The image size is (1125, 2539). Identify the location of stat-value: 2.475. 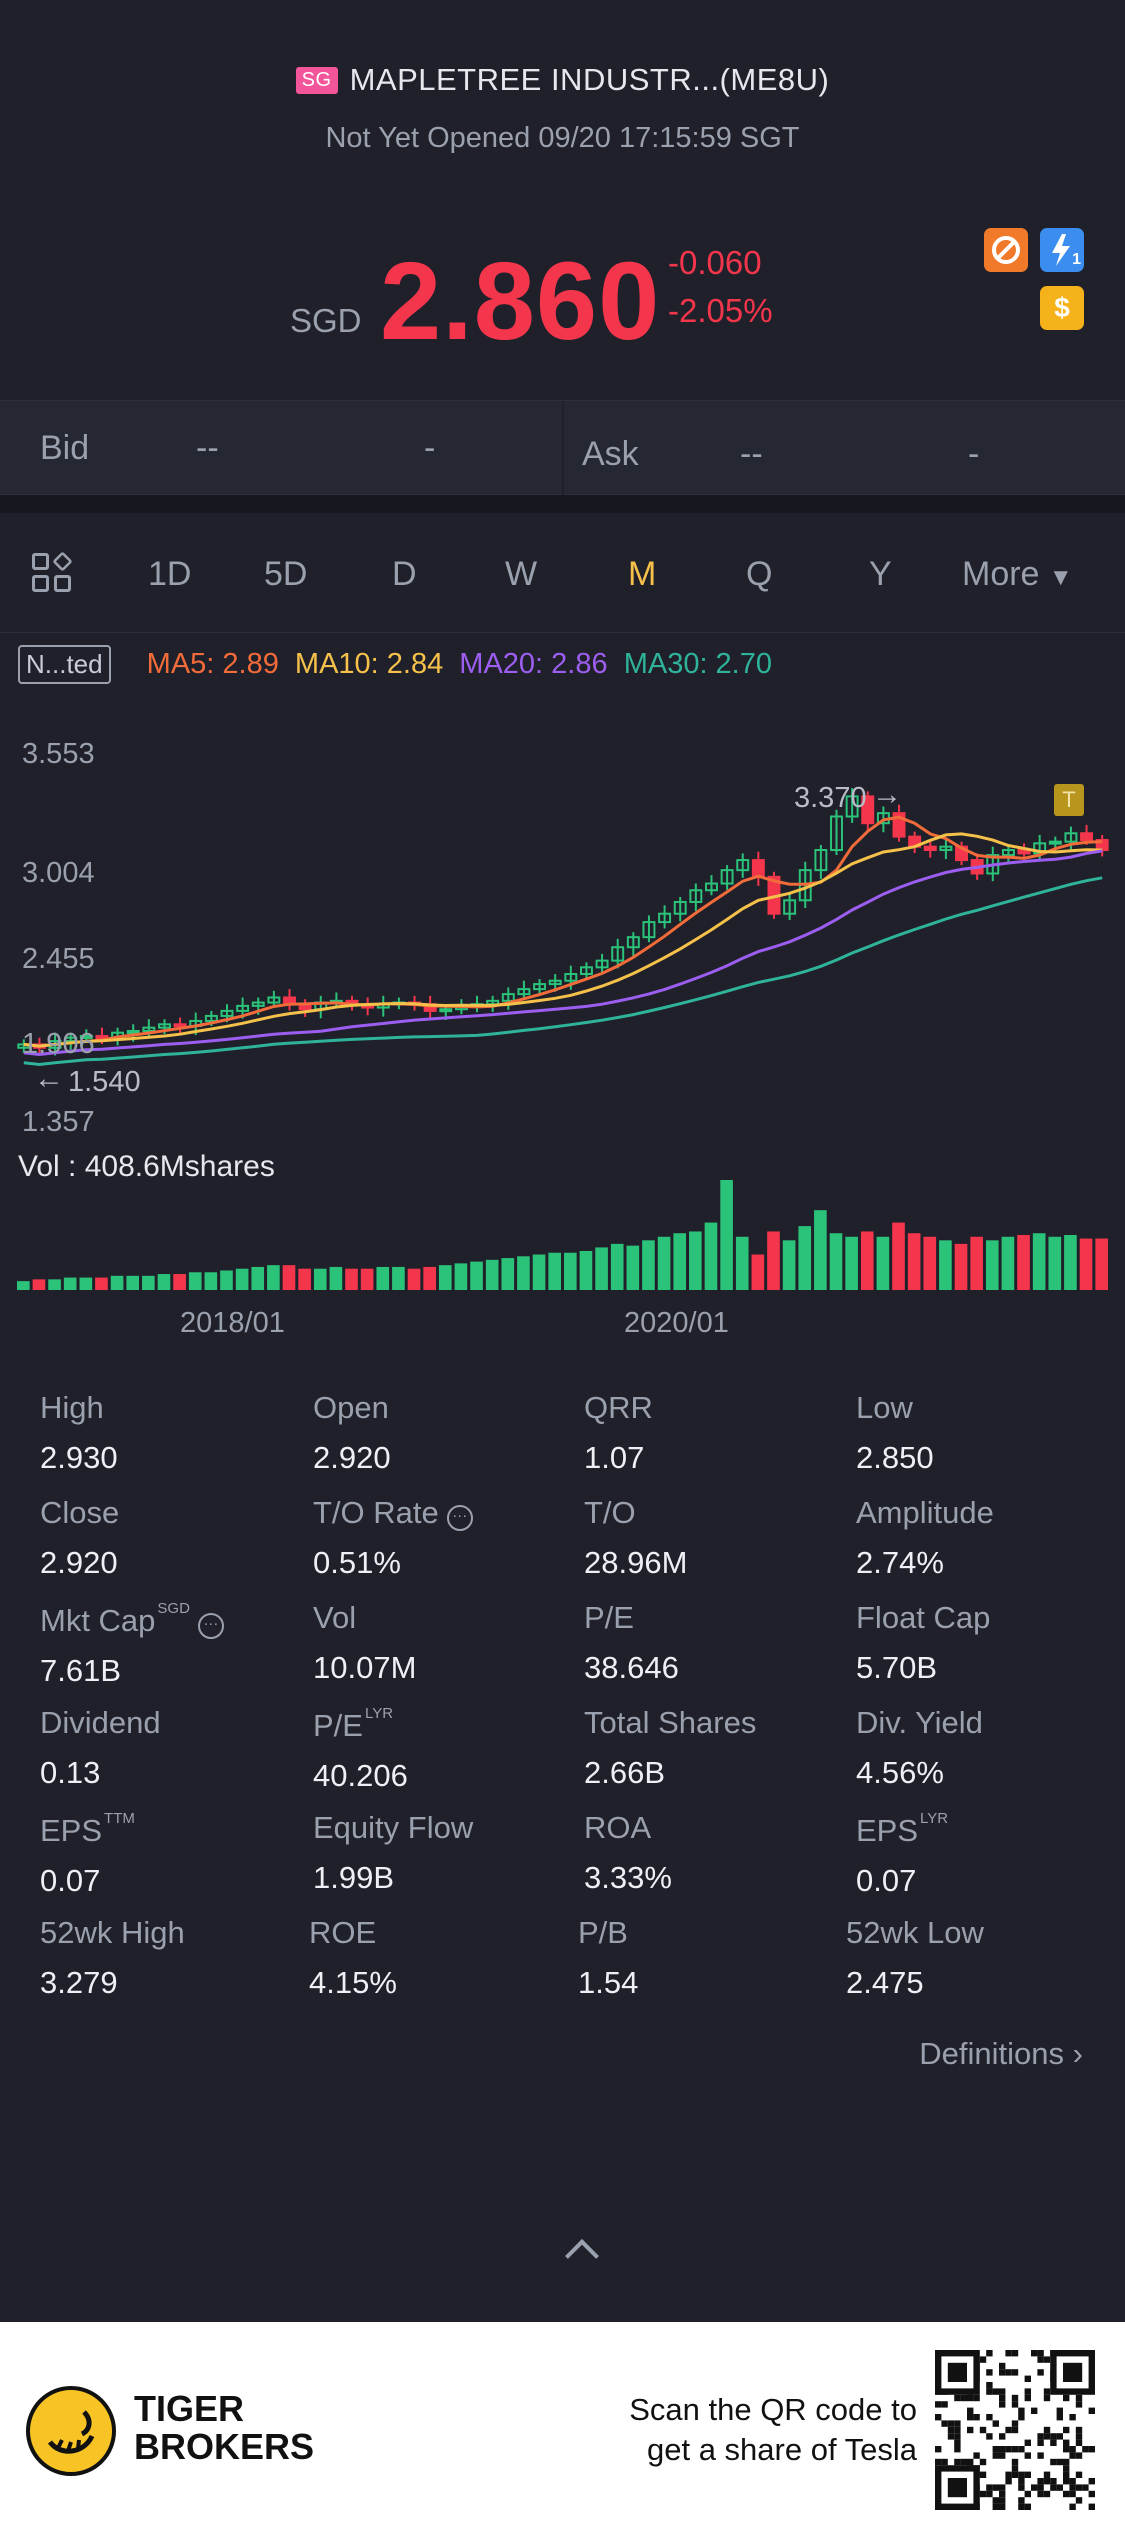
(885, 1982).